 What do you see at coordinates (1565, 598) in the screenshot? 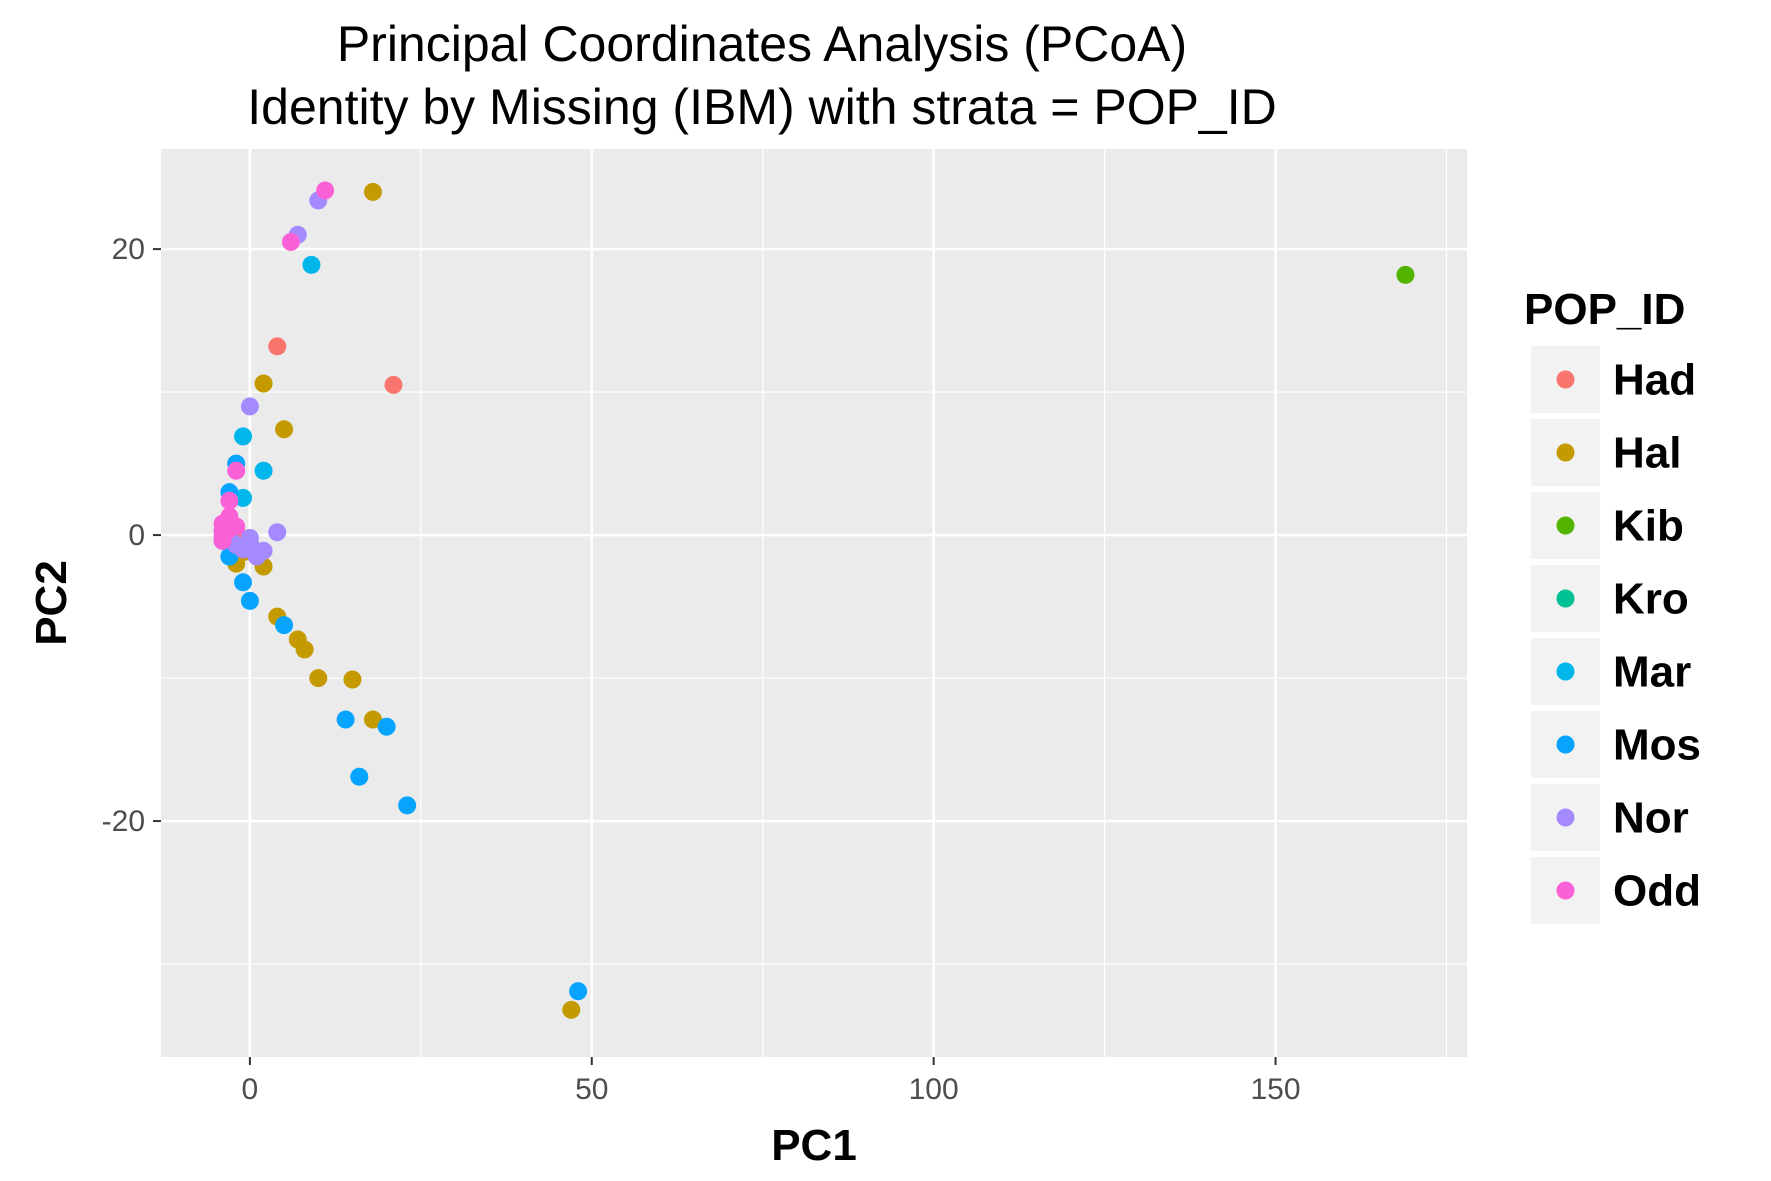
I see `legend-swatch-kro` at bounding box center [1565, 598].